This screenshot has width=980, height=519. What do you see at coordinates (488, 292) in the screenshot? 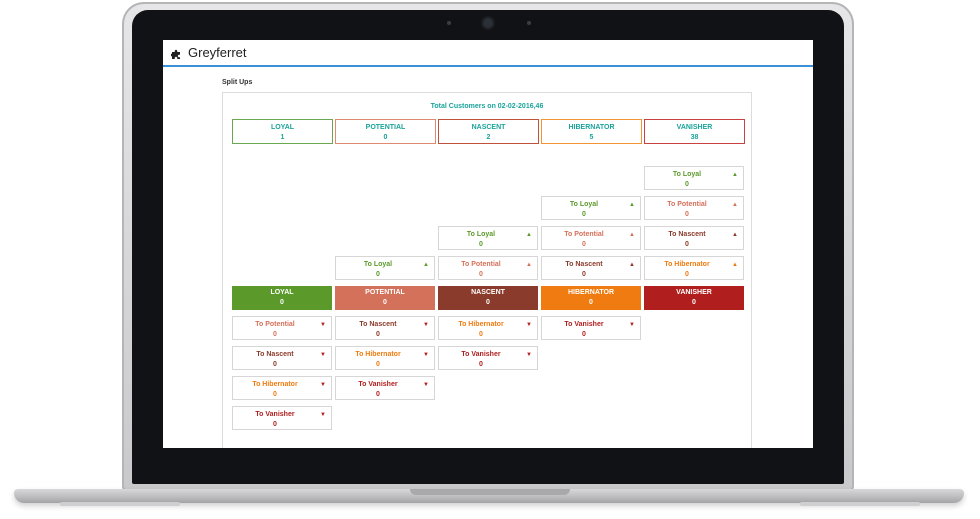
I see `category-label: NASCENT` at bounding box center [488, 292].